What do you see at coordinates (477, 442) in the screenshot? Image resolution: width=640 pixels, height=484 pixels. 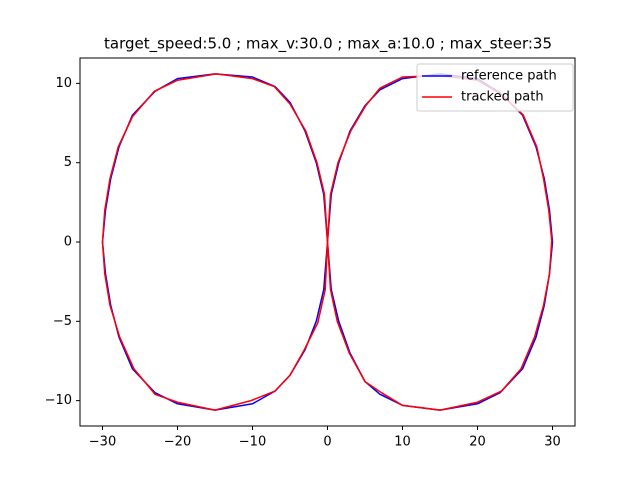 I see `x-tick-label: 20` at bounding box center [477, 442].